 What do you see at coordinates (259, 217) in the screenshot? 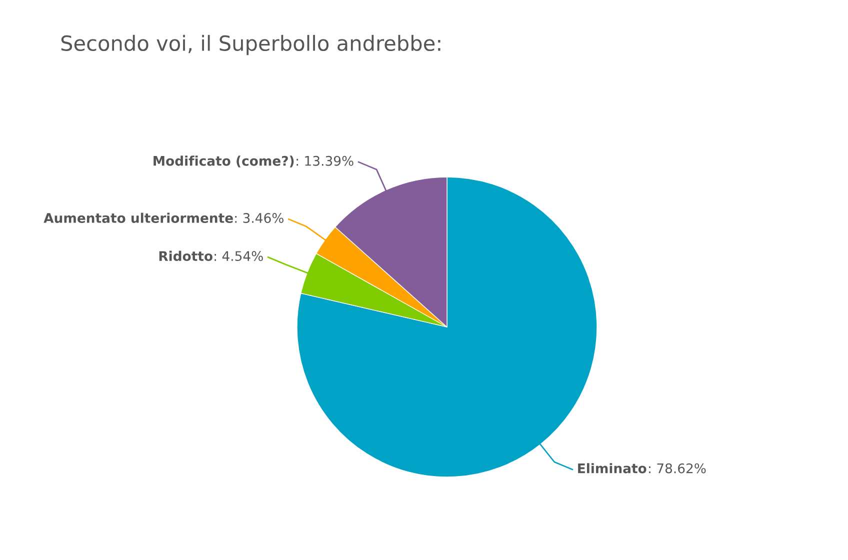
I see `data-label: : 3.46%` at bounding box center [259, 217].